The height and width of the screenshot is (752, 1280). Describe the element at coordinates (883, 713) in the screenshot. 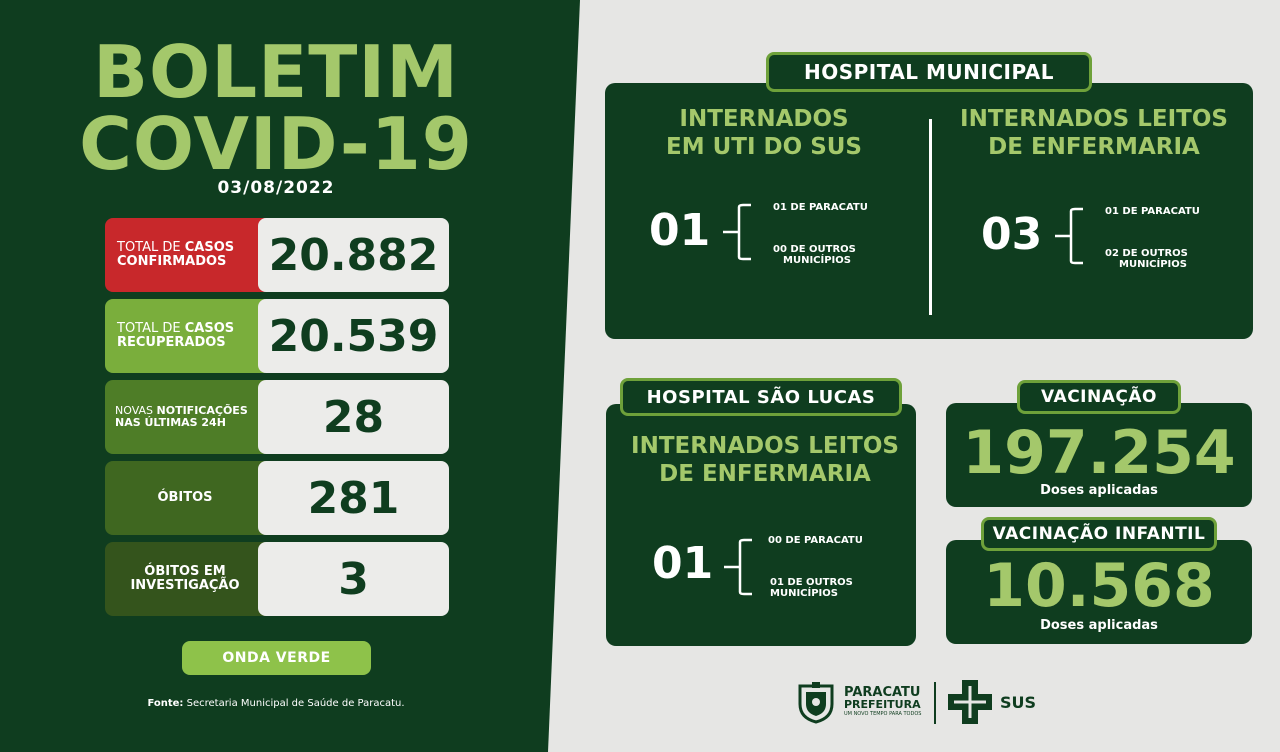

I see `city-slogan: UM NOVO TEMPO PARA TODOS` at that location.